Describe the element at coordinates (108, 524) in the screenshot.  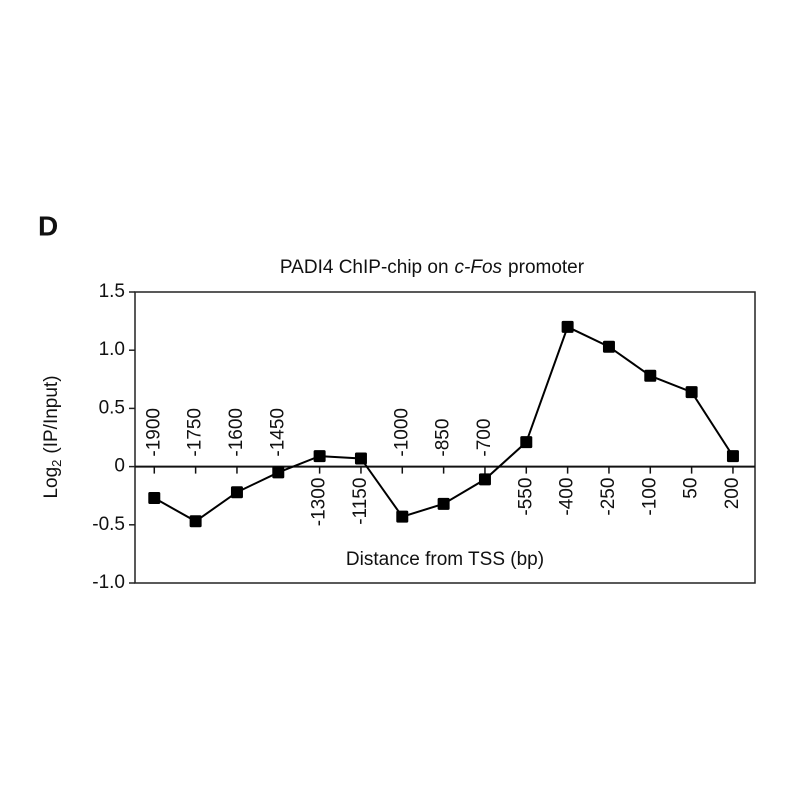
I see `y-tick-label: -0.5` at that location.